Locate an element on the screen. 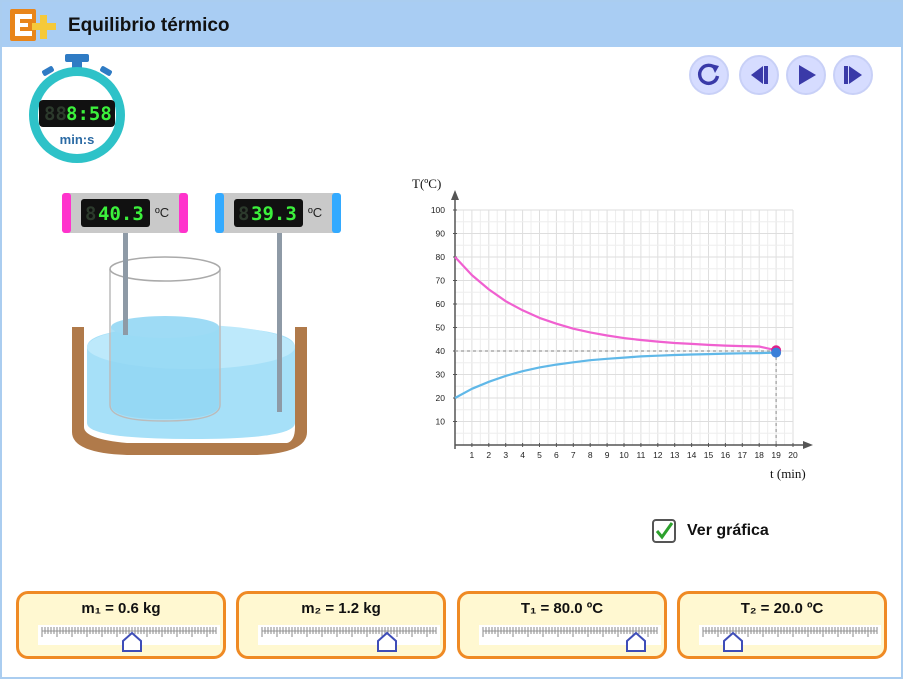  chart-grid is located at coordinates (624, 327).